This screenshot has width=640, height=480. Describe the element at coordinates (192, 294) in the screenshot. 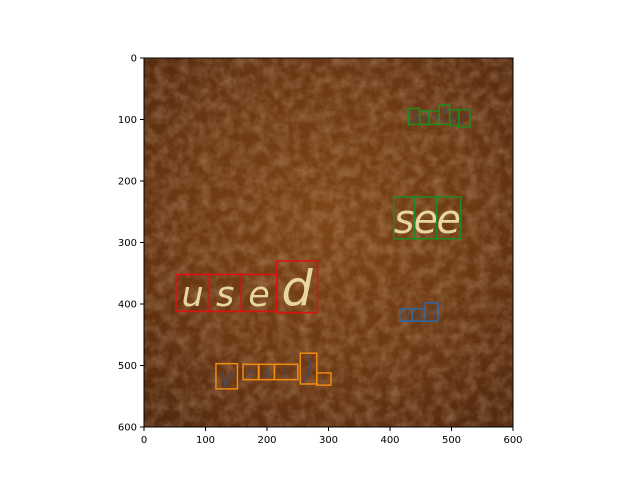

I see `character-glyph: u` at that location.